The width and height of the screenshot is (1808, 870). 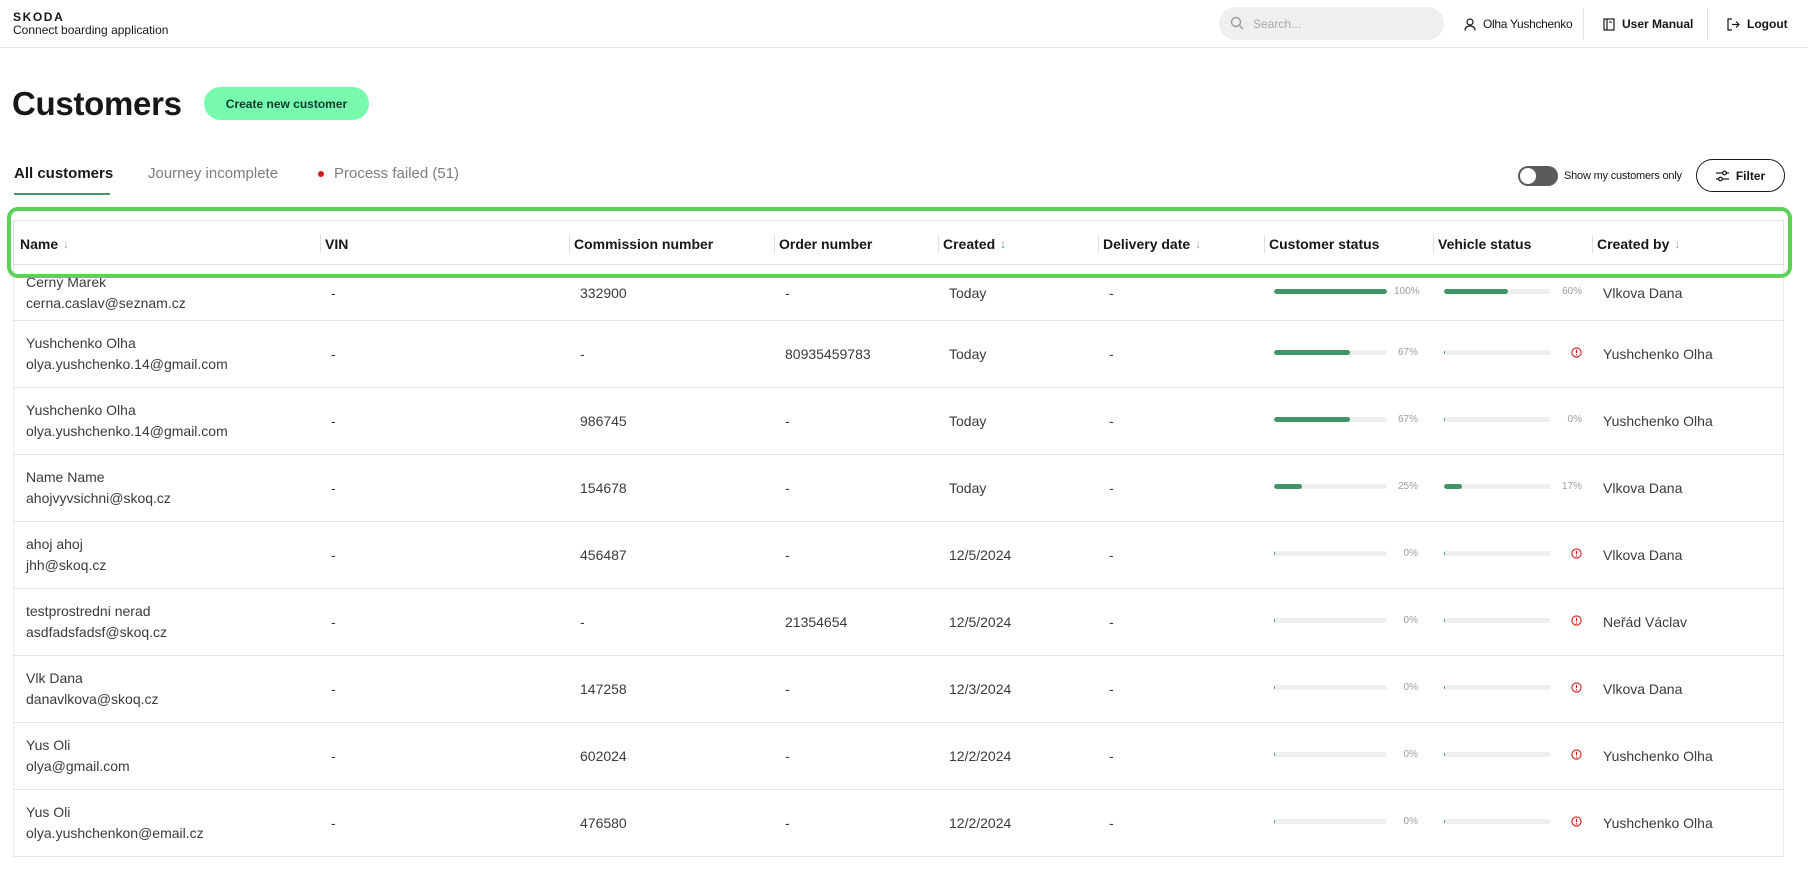 I want to click on commission-number-cell: 476580, so click(x=603, y=823).